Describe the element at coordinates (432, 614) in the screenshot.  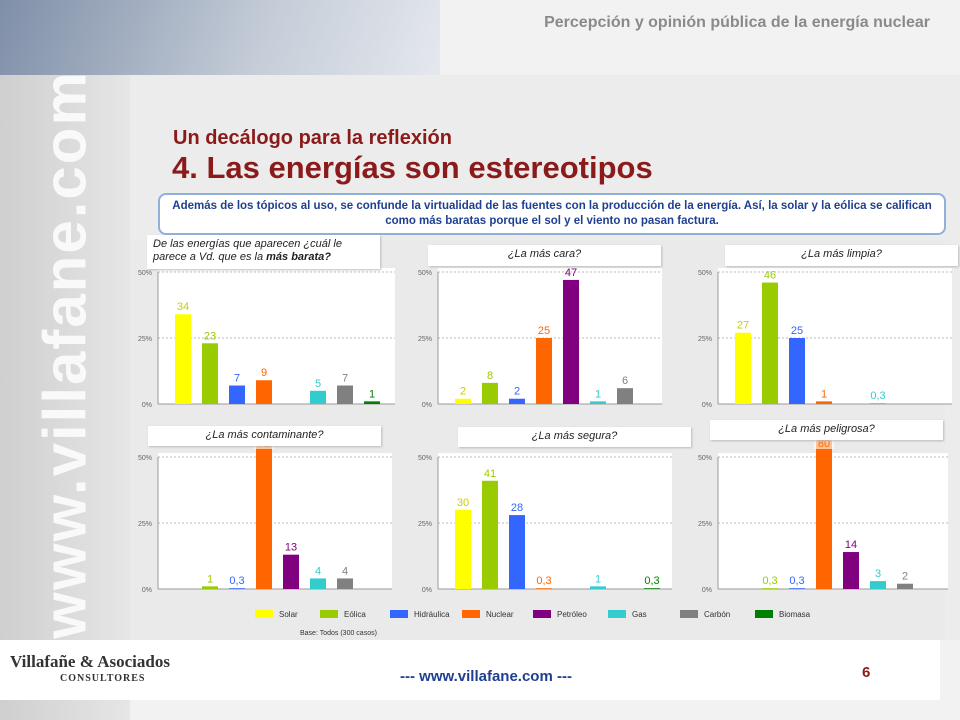
I see `legend-label: Hidráulica` at that location.